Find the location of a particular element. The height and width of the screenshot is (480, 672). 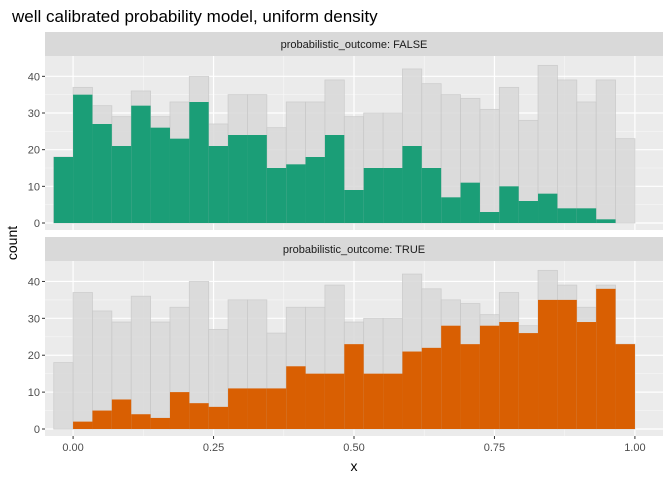

y-axis-title: count is located at coordinates (12, 243).